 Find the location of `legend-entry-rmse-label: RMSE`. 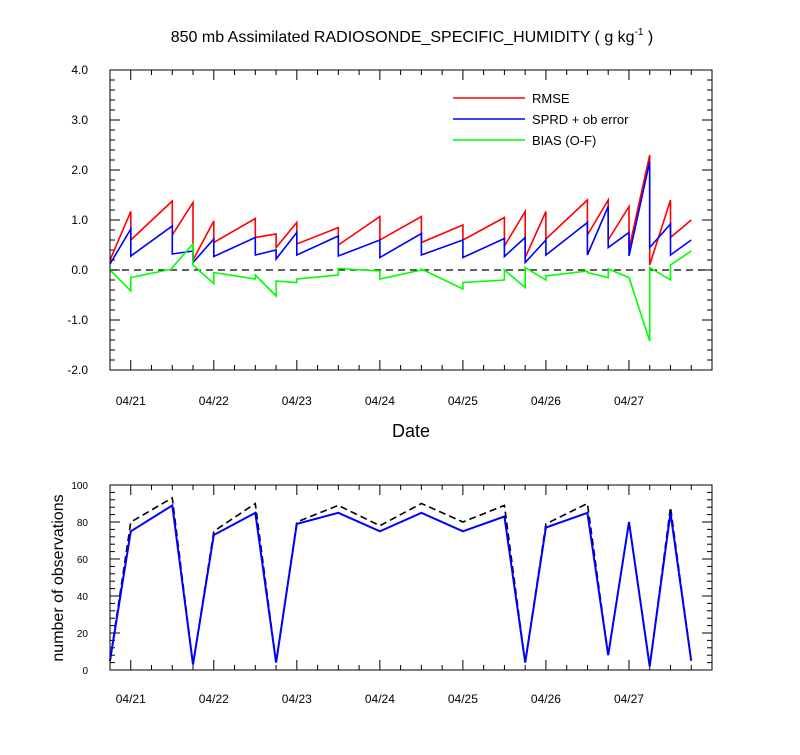

legend-entry-rmse-label: RMSE is located at coordinates (551, 98).